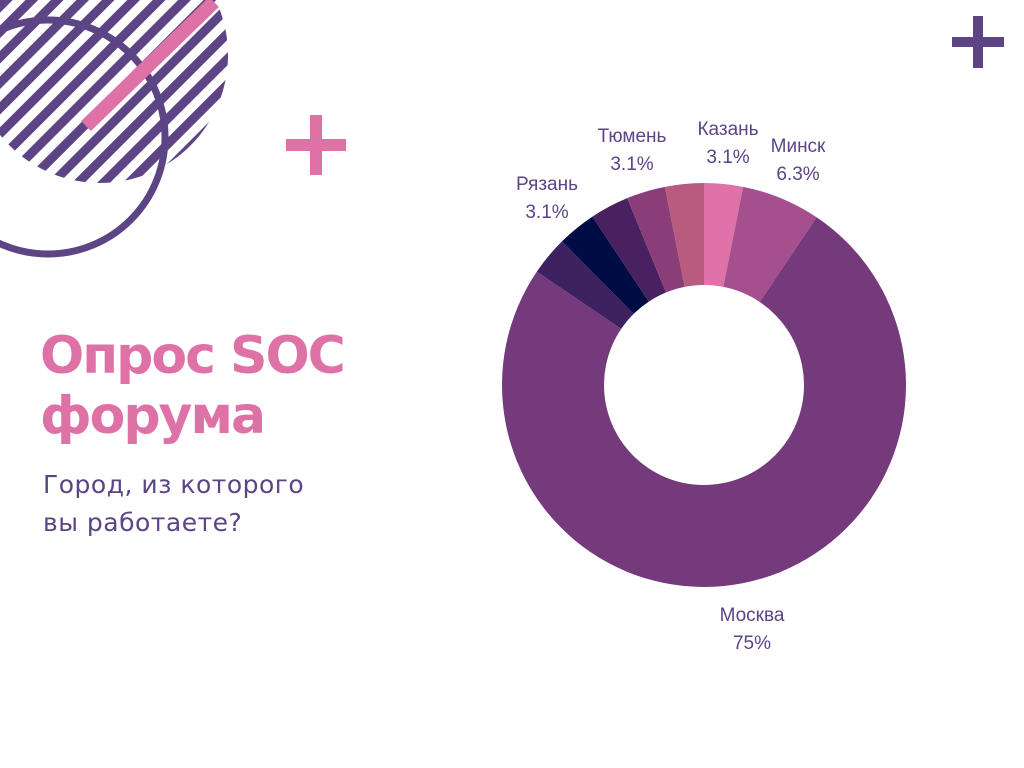 This screenshot has height=768, width=1024. I want to click on slide-title: Опрос SOC форума, so click(193, 386).